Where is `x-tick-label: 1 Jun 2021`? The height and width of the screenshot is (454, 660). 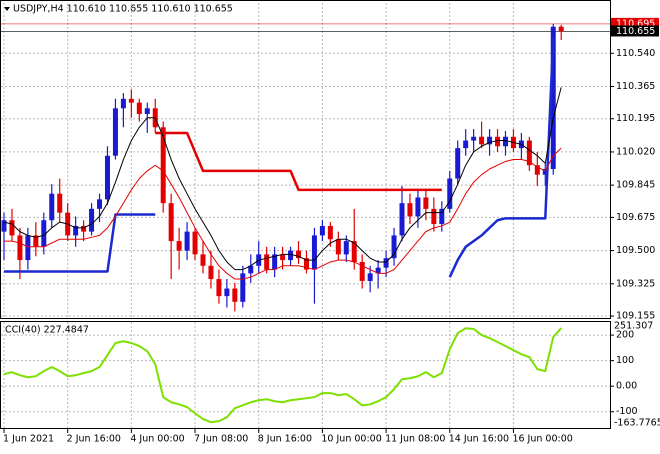
x-tick-label: 1 Jun 2021 is located at coordinates (28, 439).